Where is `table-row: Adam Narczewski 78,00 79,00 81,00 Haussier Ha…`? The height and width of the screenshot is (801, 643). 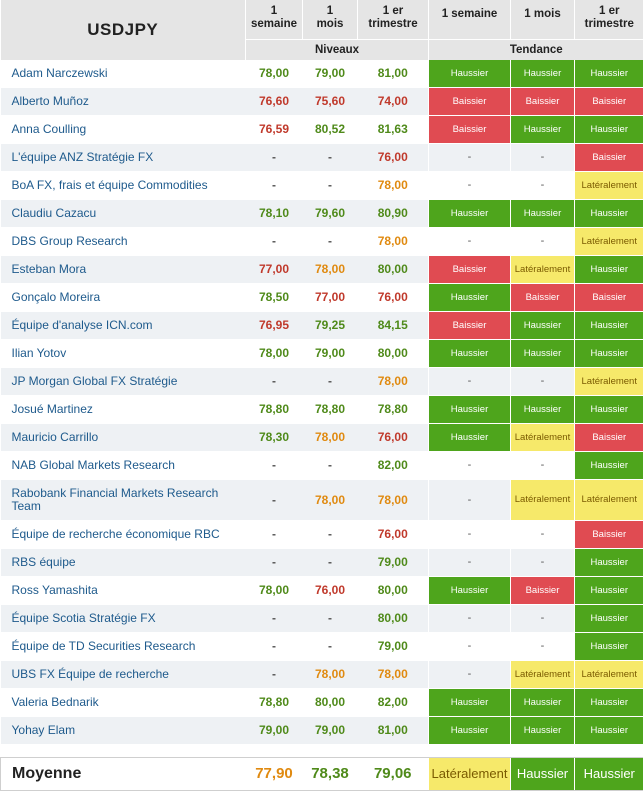
table-row: Adam Narczewski 78,00 79,00 81,00 Haussier Ha… is located at coordinates (321, 73).